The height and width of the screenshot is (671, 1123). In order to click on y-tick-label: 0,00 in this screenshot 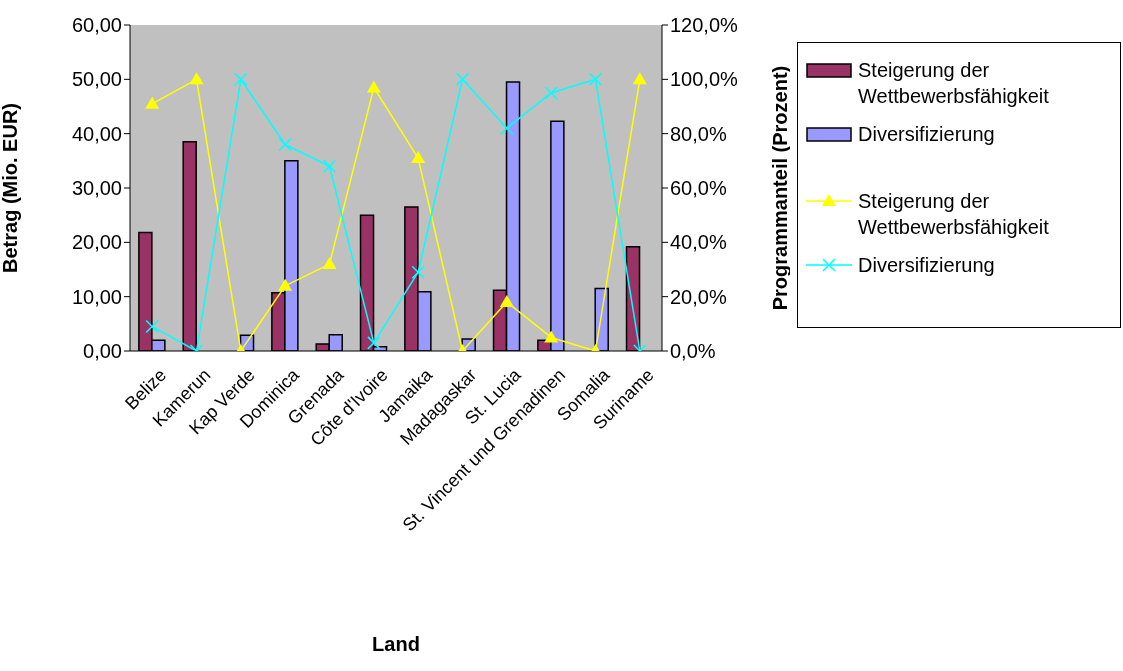, I will do `click(102, 351)`.